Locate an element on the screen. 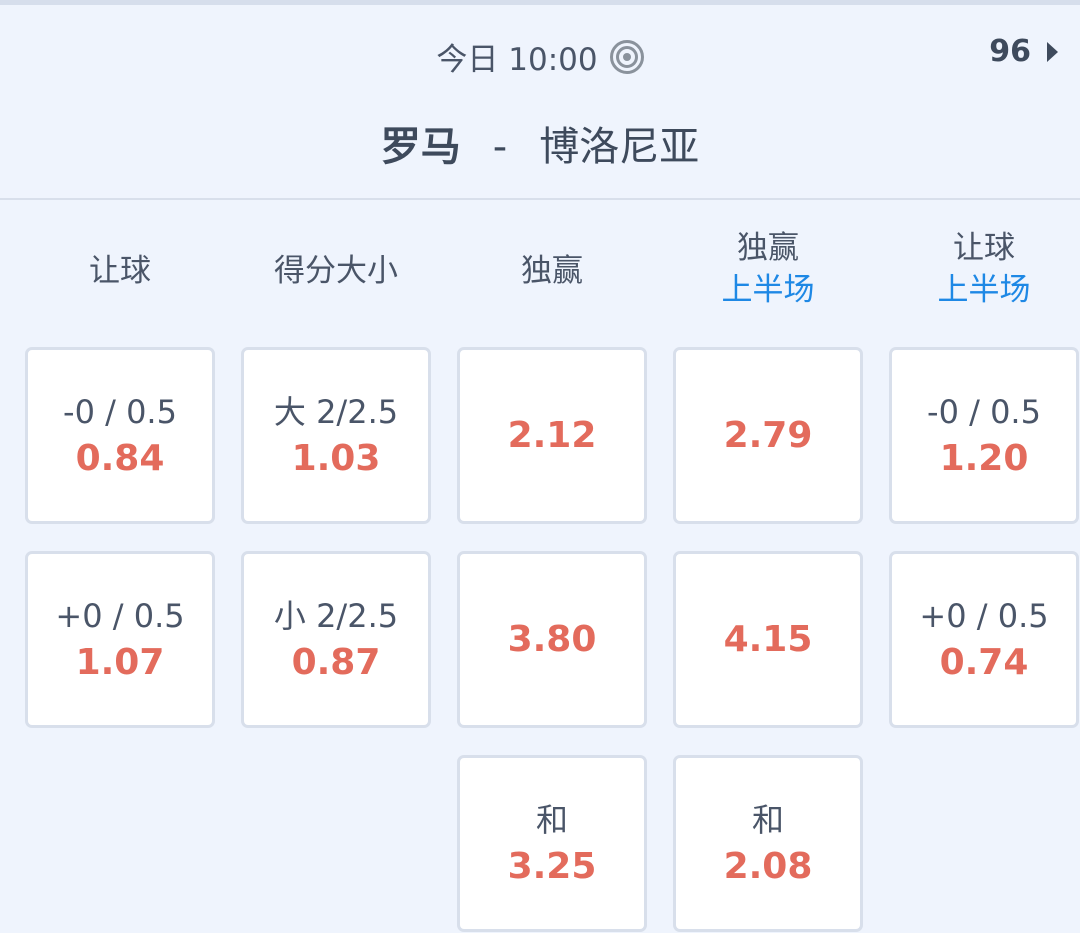 The image size is (1080, 933). odds-value: 3.80 is located at coordinates (552, 639).